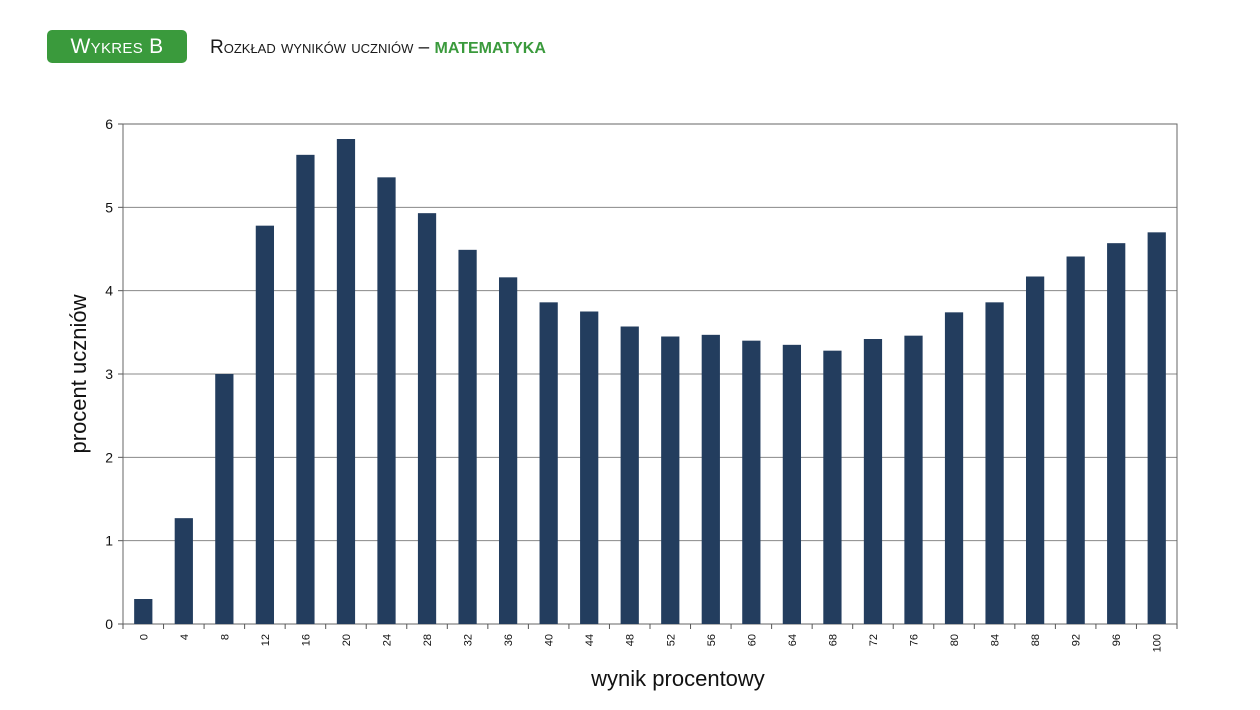 The width and height of the screenshot is (1260, 710). Describe the element at coordinates (915, 640) in the screenshot. I see `x-tick-label: 76` at that location.